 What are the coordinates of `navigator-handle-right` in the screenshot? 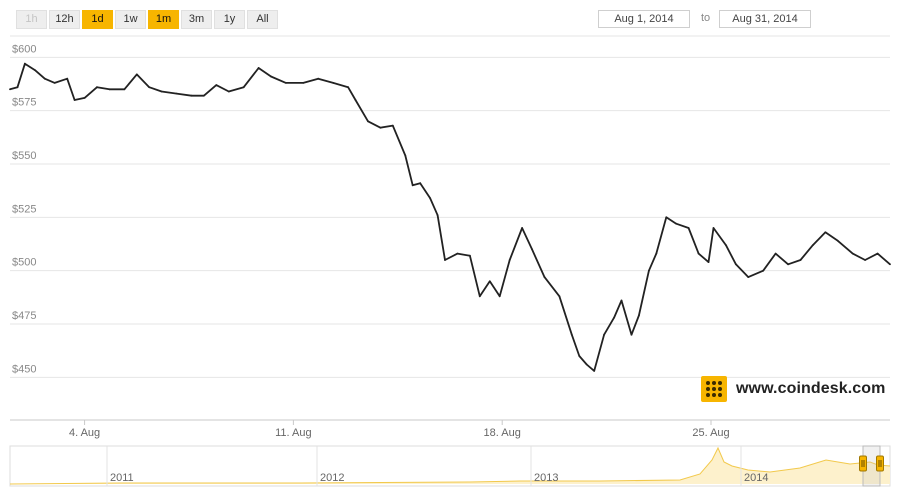 It's located at (880, 463).